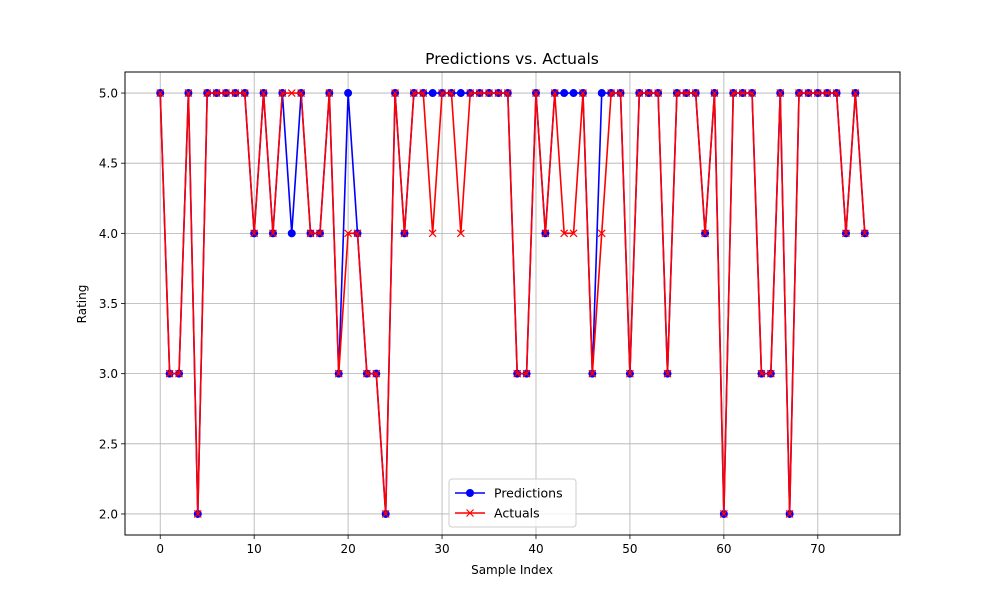  What do you see at coordinates (535, 549) in the screenshot?
I see `x-tick-label: 40` at bounding box center [535, 549].